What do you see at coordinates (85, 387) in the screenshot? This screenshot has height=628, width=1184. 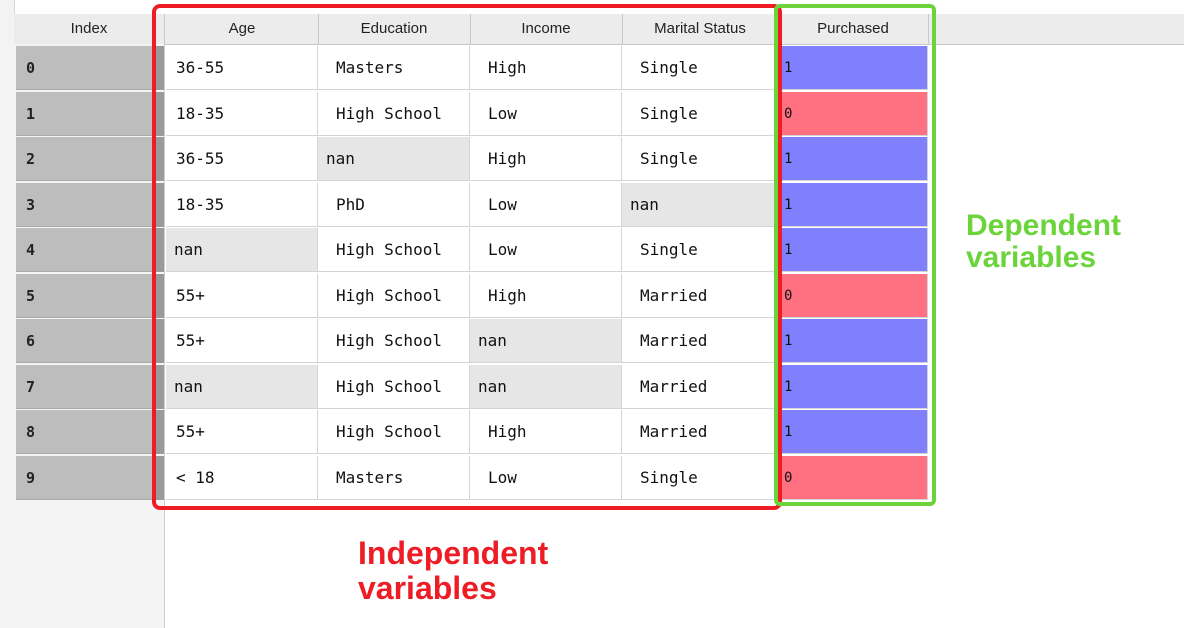 I see `row-index-cell: 7` at bounding box center [85, 387].